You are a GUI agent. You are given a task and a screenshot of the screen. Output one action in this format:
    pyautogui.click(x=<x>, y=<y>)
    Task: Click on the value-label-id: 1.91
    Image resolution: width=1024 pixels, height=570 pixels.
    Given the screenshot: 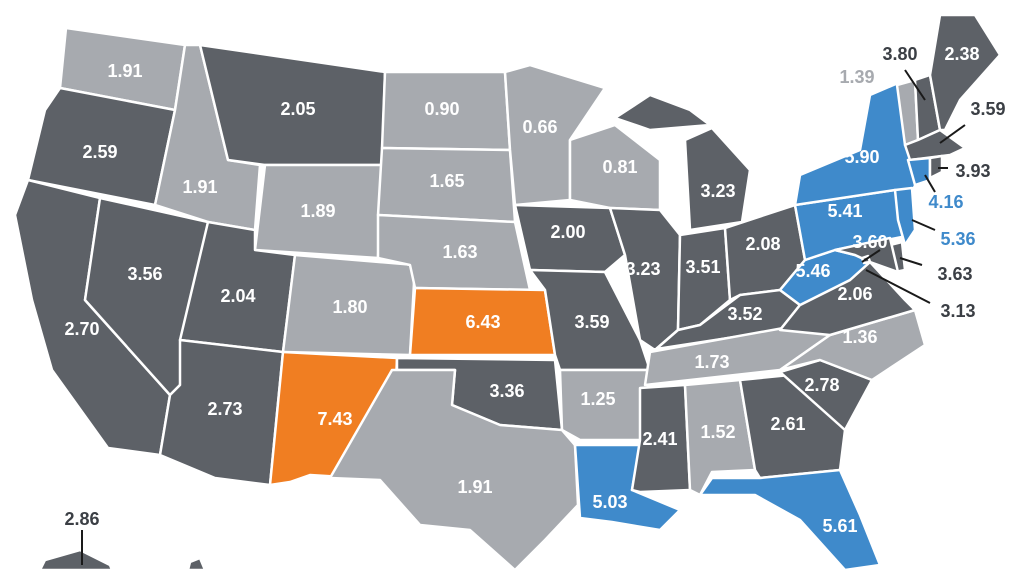 What is the action you would take?
    pyautogui.click(x=199, y=187)
    